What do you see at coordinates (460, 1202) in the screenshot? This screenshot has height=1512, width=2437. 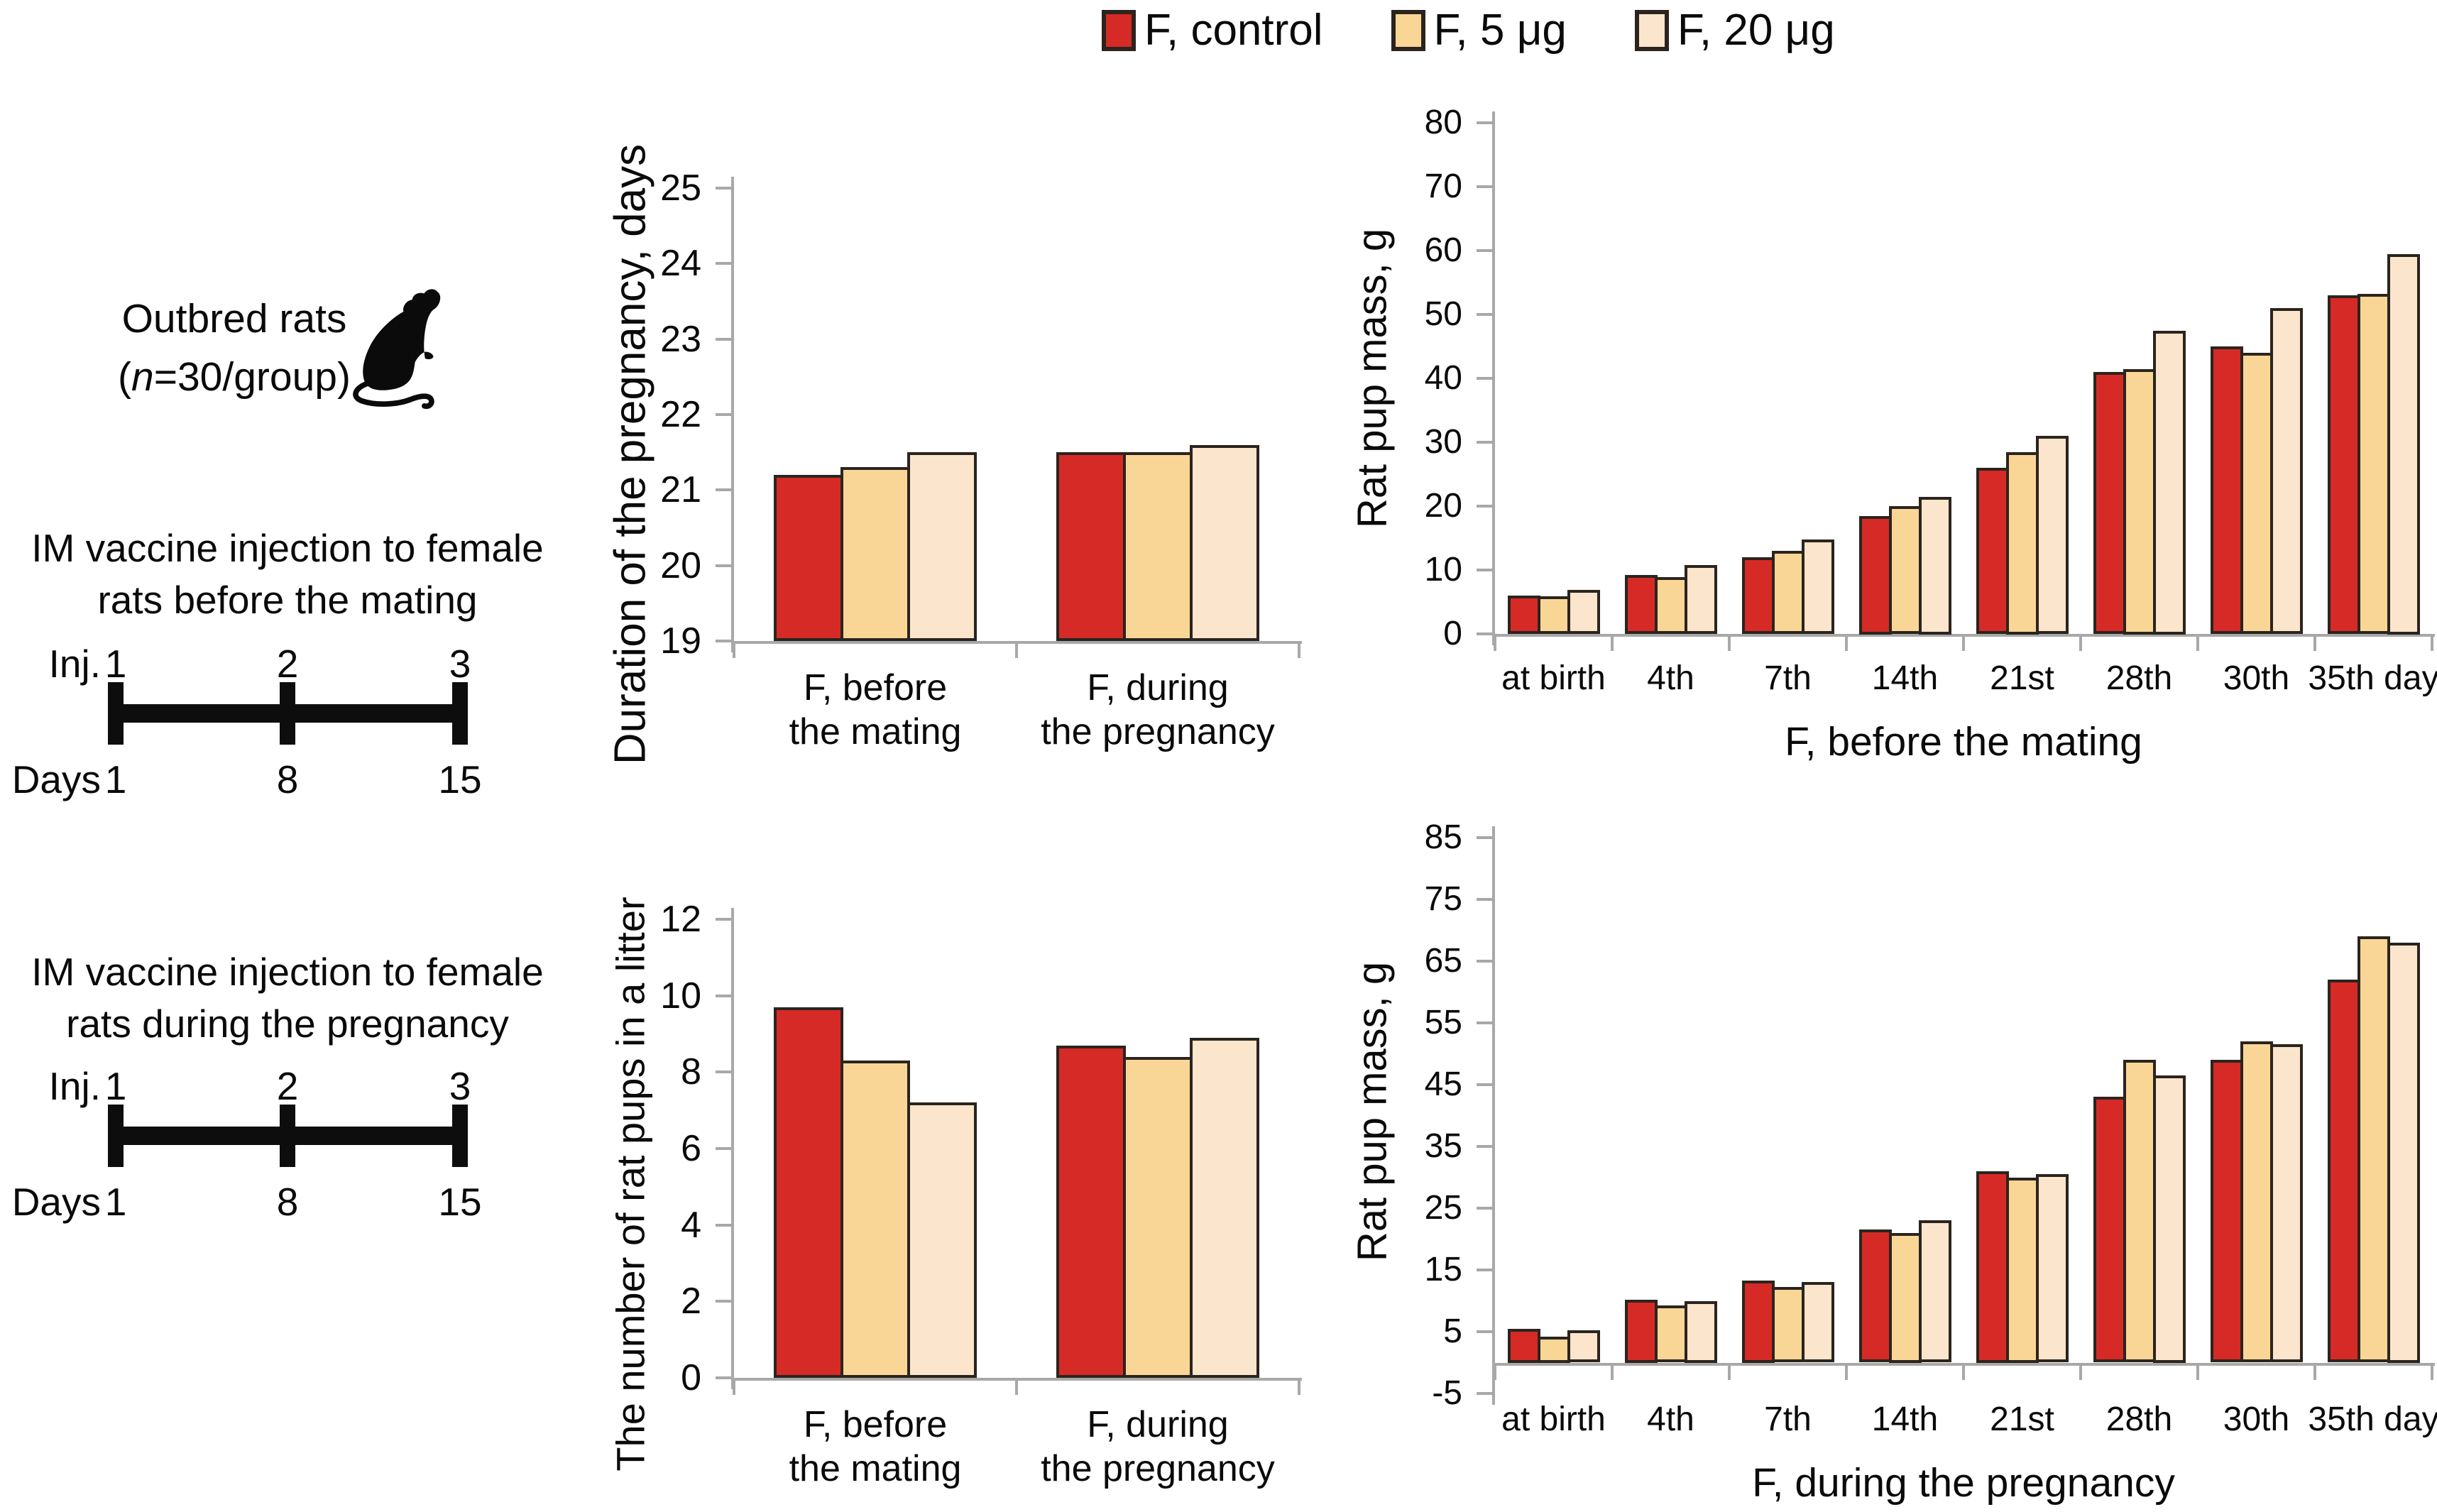 I see `timeline2-day-15: 15` at bounding box center [460, 1202].